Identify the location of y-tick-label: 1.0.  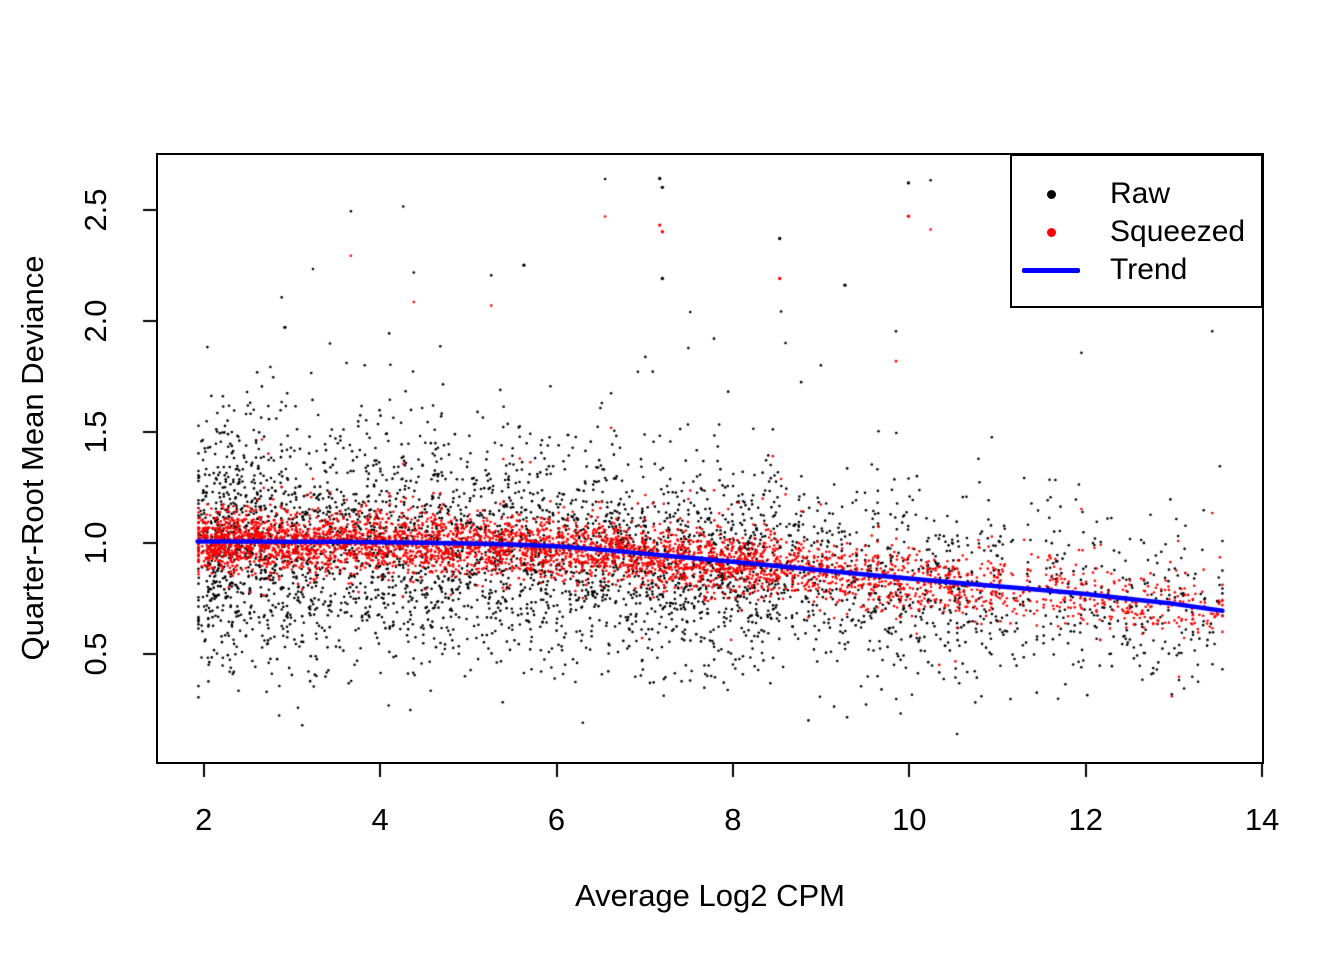
(95, 543).